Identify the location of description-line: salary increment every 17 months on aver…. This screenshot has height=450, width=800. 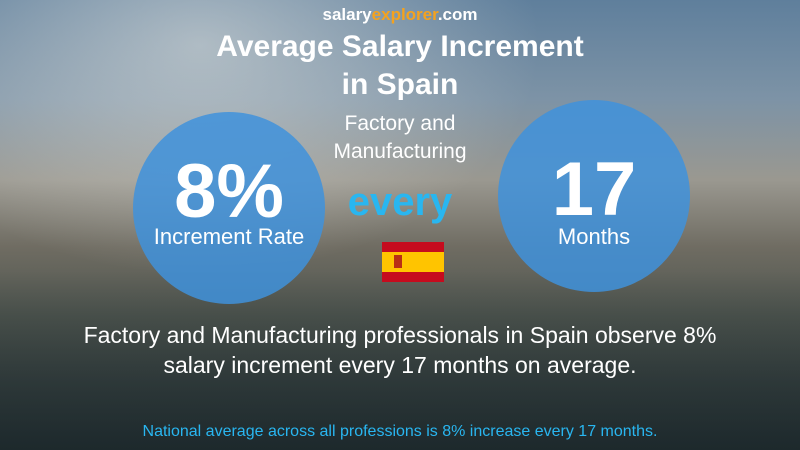
(400, 365).